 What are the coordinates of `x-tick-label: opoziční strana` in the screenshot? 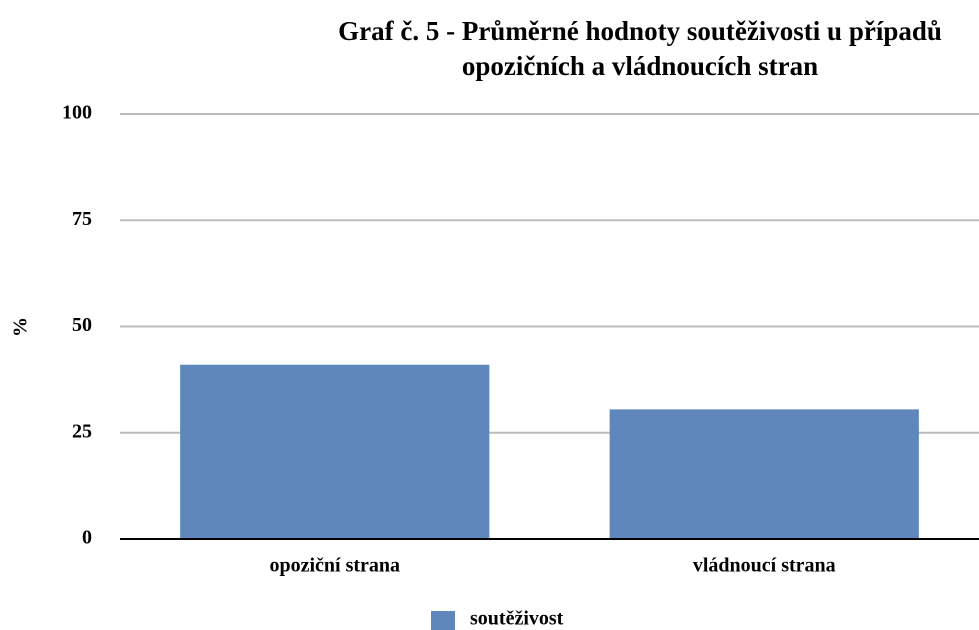 It's located at (334, 566).